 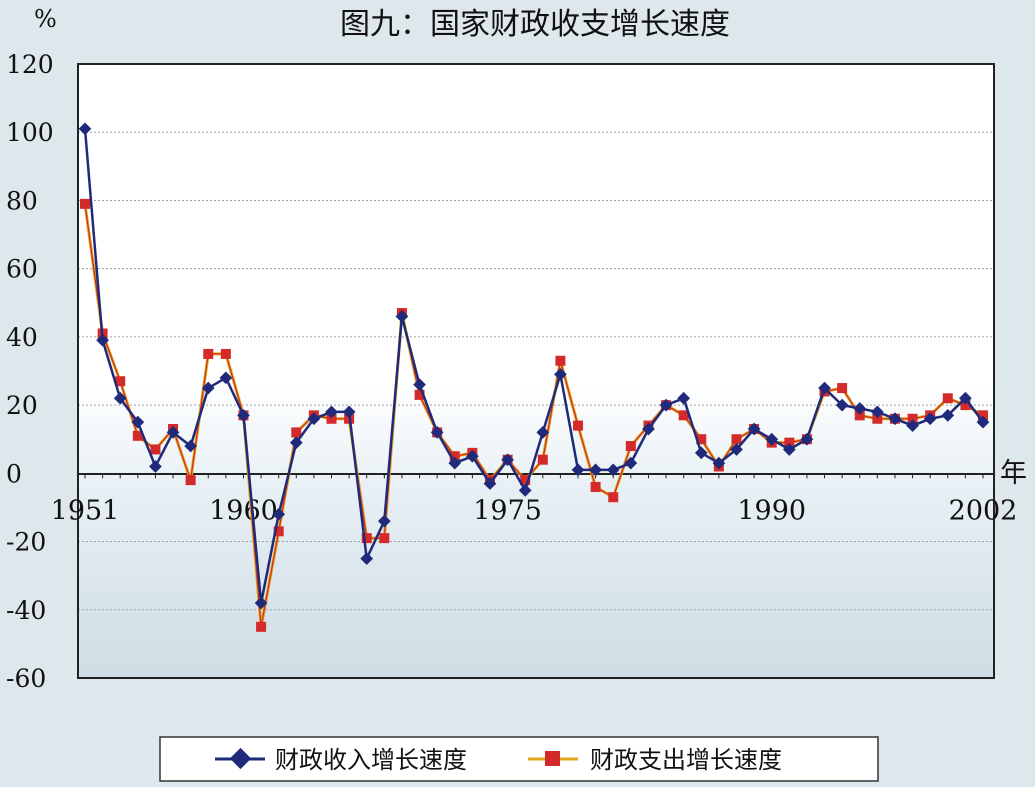 What do you see at coordinates (535, 24) in the screenshot?
I see `chart-title: 图九：国家财政收支增长速度` at bounding box center [535, 24].